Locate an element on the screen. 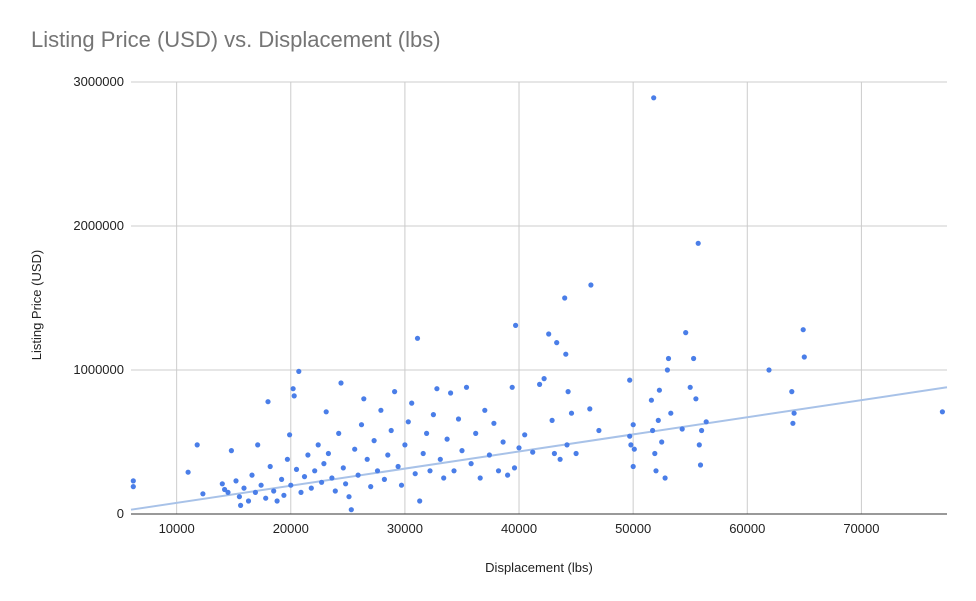 This screenshot has height=601, width=976. x-tick-label: 40000 is located at coordinates (519, 528).